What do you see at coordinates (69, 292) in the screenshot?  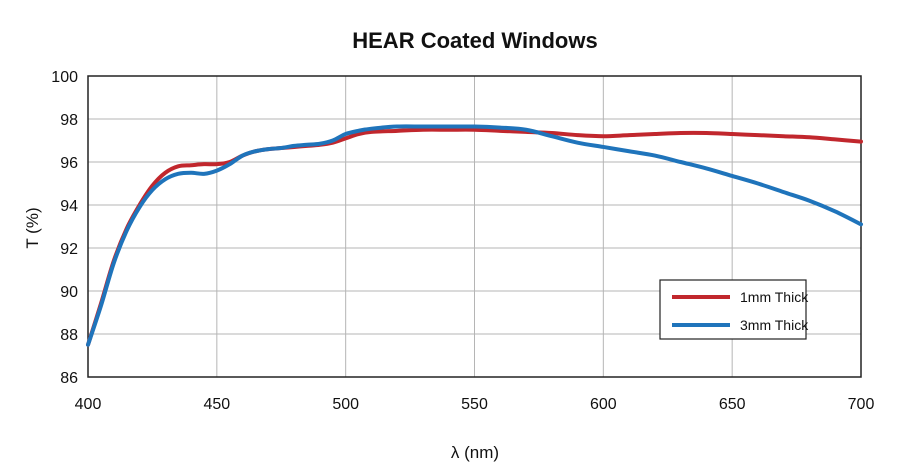 I see `y-tick-label: 90` at bounding box center [69, 292].